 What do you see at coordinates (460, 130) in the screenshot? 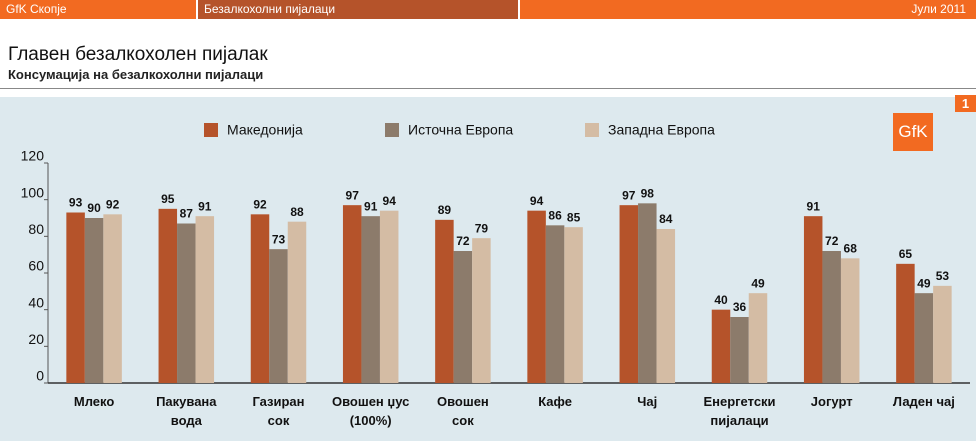
I see `legend-label: Источна Европа` at bounding box center [460, 130].